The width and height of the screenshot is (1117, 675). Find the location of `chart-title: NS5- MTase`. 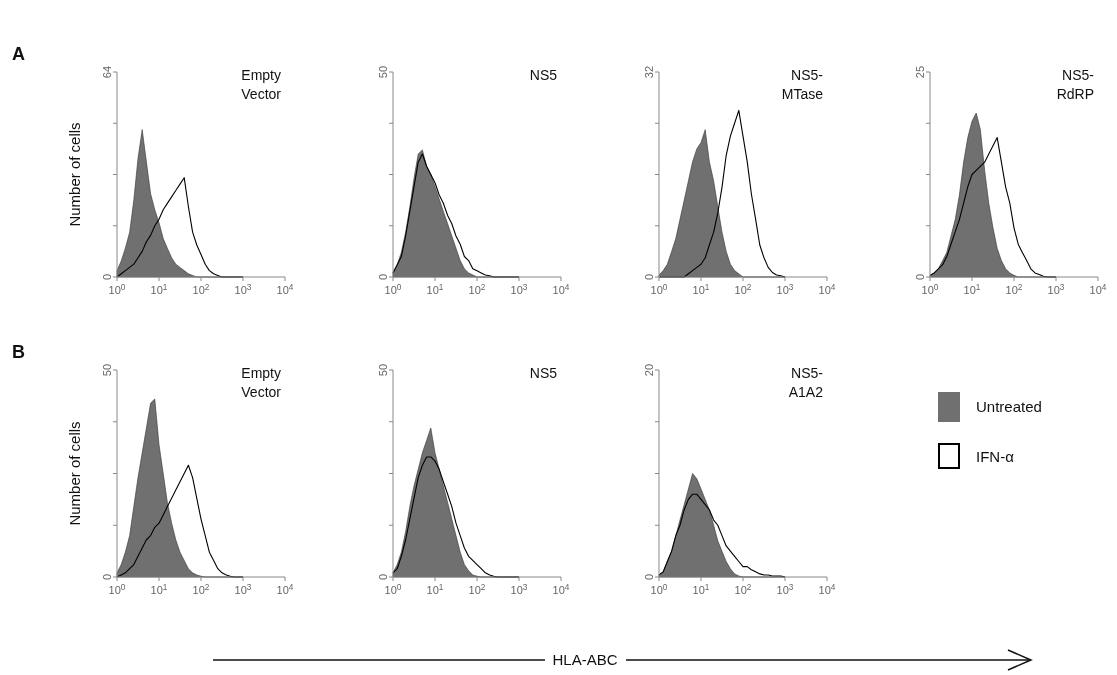

chart-title: NS5- MTase is located at coordinates (802, 84).